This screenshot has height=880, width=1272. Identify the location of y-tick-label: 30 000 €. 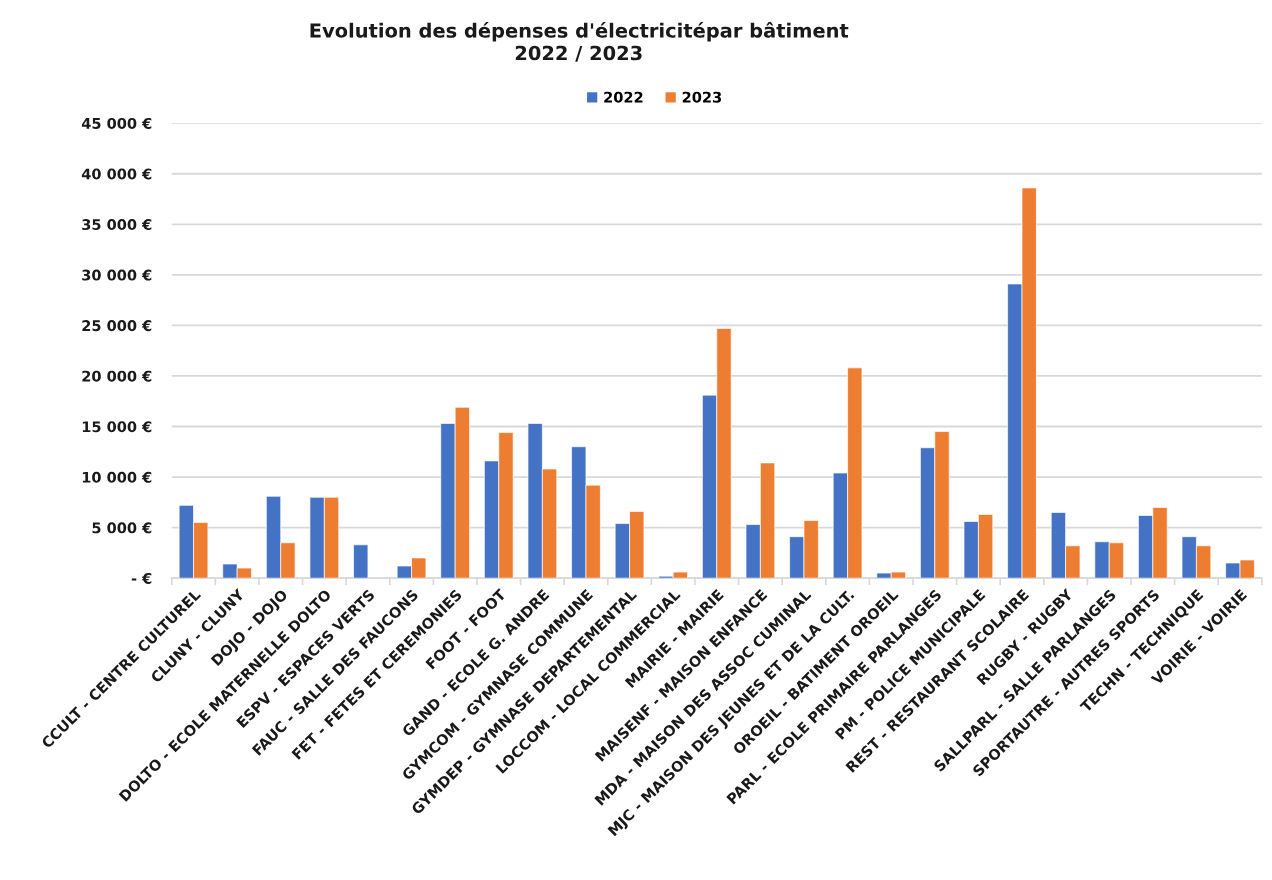
(117, 275).